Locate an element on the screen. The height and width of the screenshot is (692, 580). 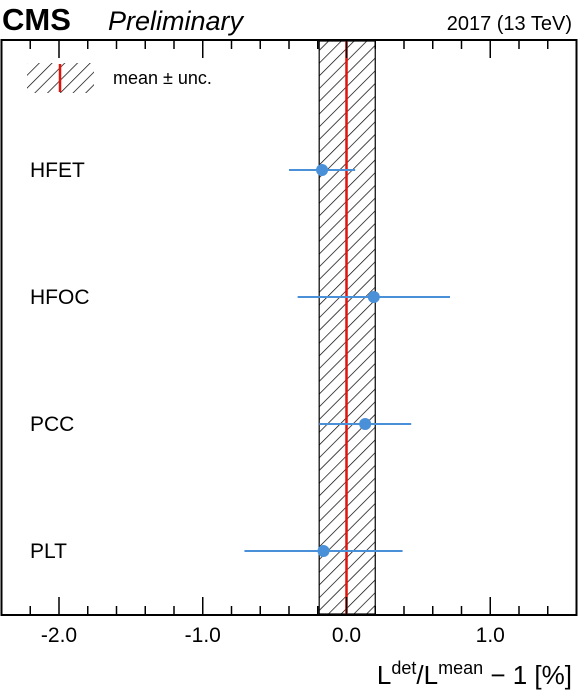
legend-entry: mean ± unc. is located at coordinates (162, 78).